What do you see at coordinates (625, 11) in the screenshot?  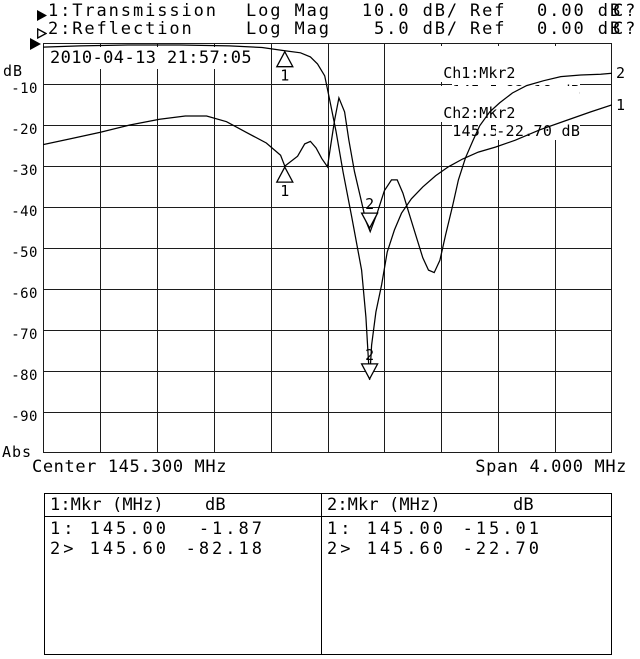 I see `trace1-cal-flag: C?` at bounding box center [625, 11].